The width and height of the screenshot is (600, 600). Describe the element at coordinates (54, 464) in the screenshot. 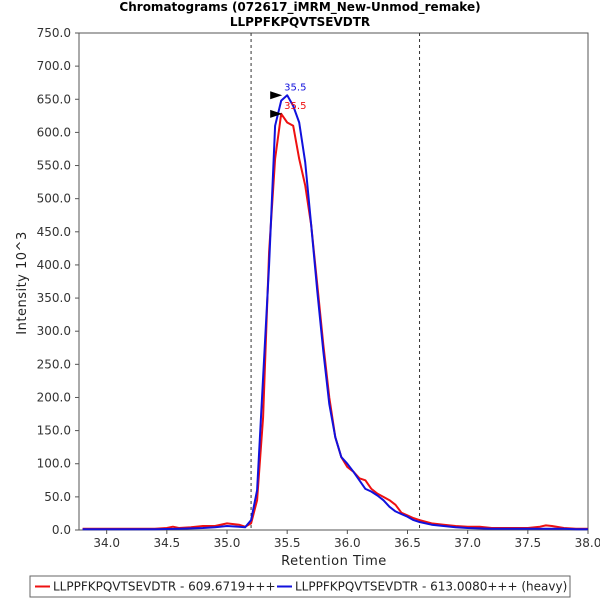

I see `y-tick-label: 100.0` at that location.